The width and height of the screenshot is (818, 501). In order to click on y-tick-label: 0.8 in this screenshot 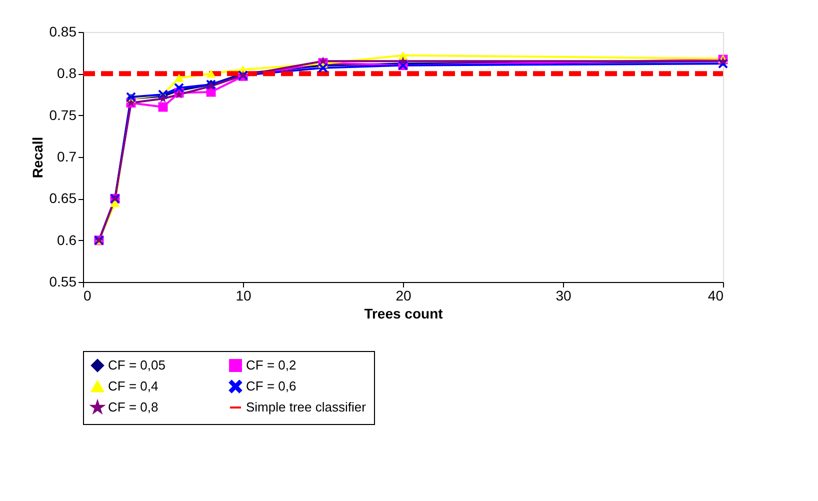, I will do `click(67, 73)`.